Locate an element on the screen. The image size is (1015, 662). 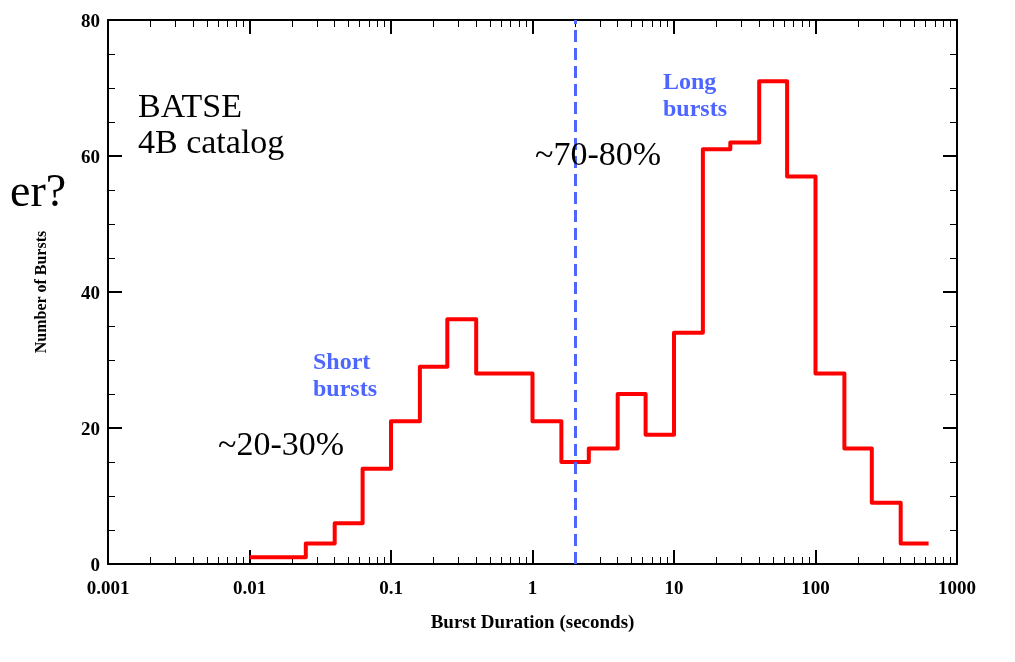
x-tick-label: 0.001 is located at coordinates (108, 587).